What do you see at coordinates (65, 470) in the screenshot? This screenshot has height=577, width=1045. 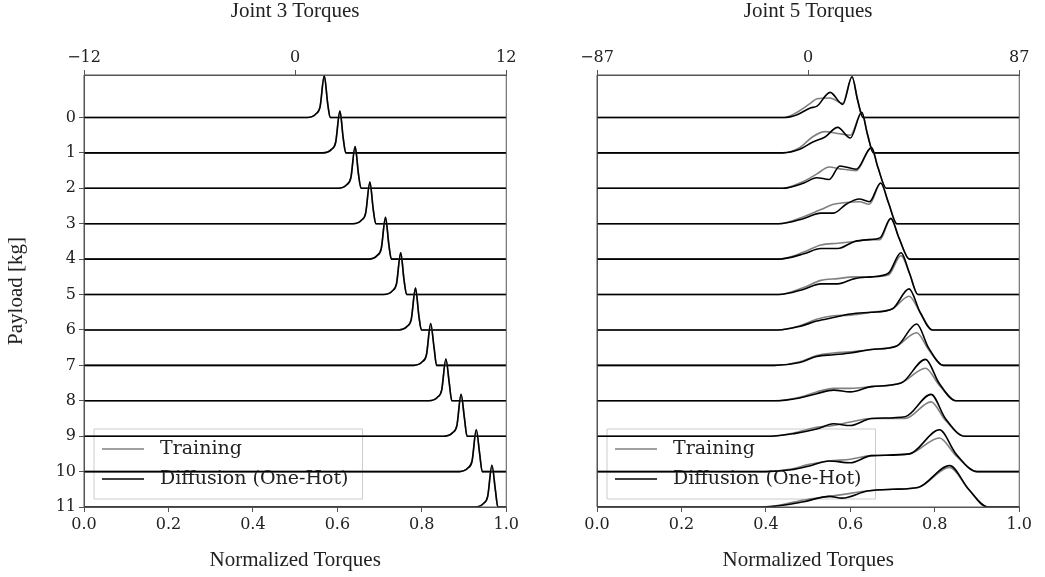 I see `y-tick-label: 10` at bounding box center [65, 470].